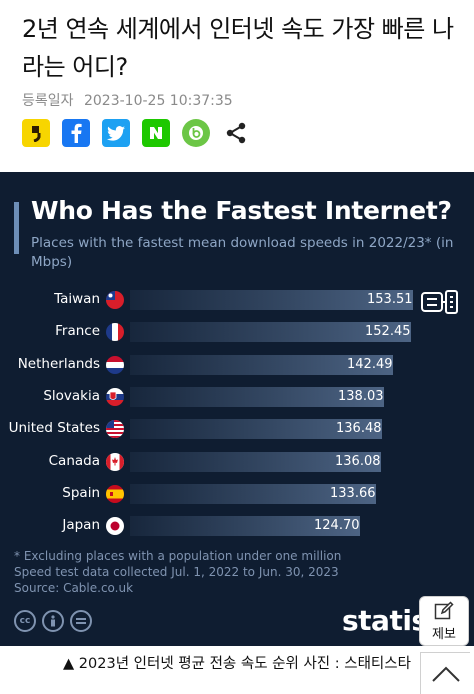 This screenshot has width=474, height=694. I want to click on chart-title: Who Has the Fastest Internet?, so click(241, 210).